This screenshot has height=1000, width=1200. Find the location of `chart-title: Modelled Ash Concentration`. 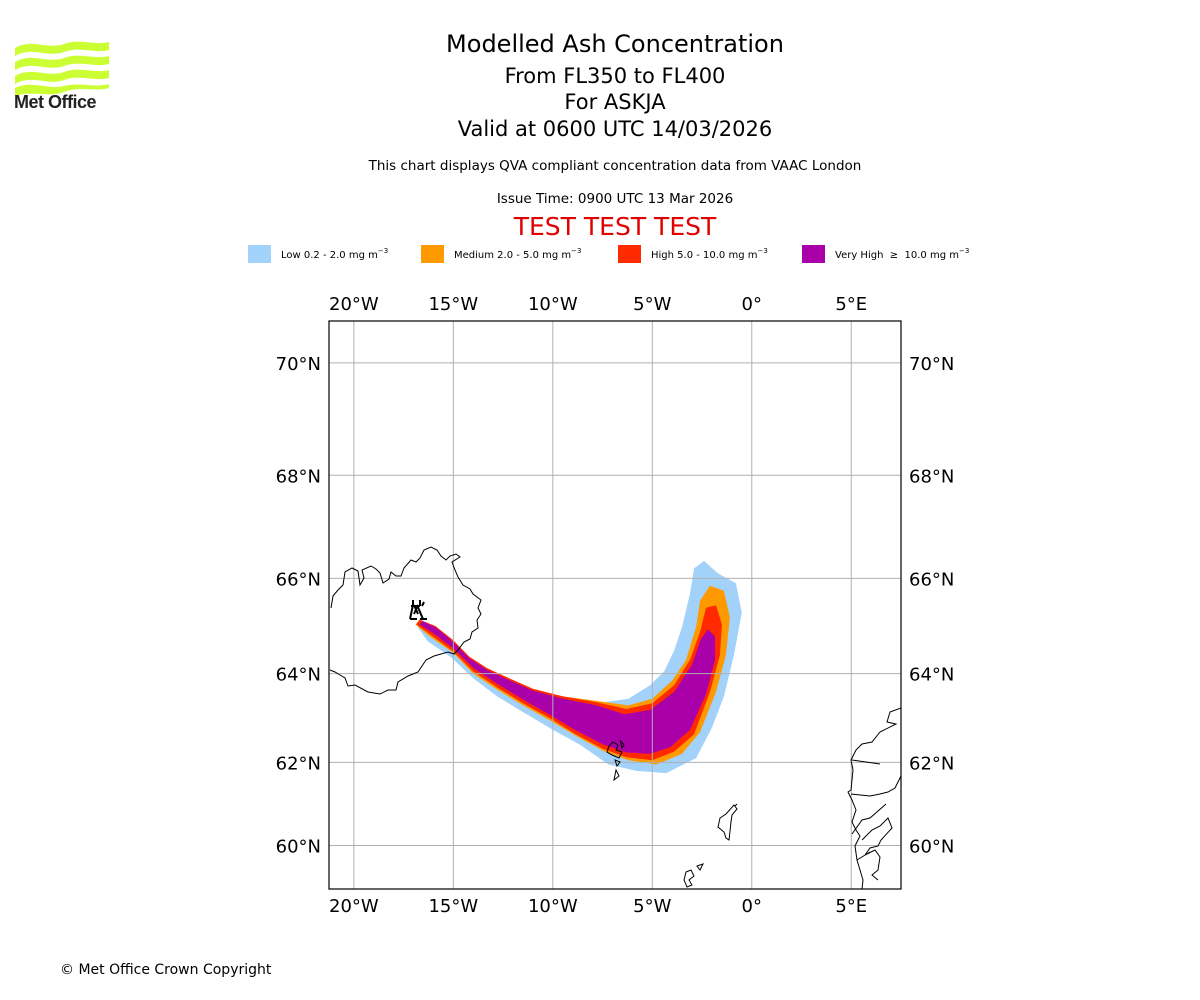

chart-title: Modelled Ash Concentration is located at coordinates (615, 44).